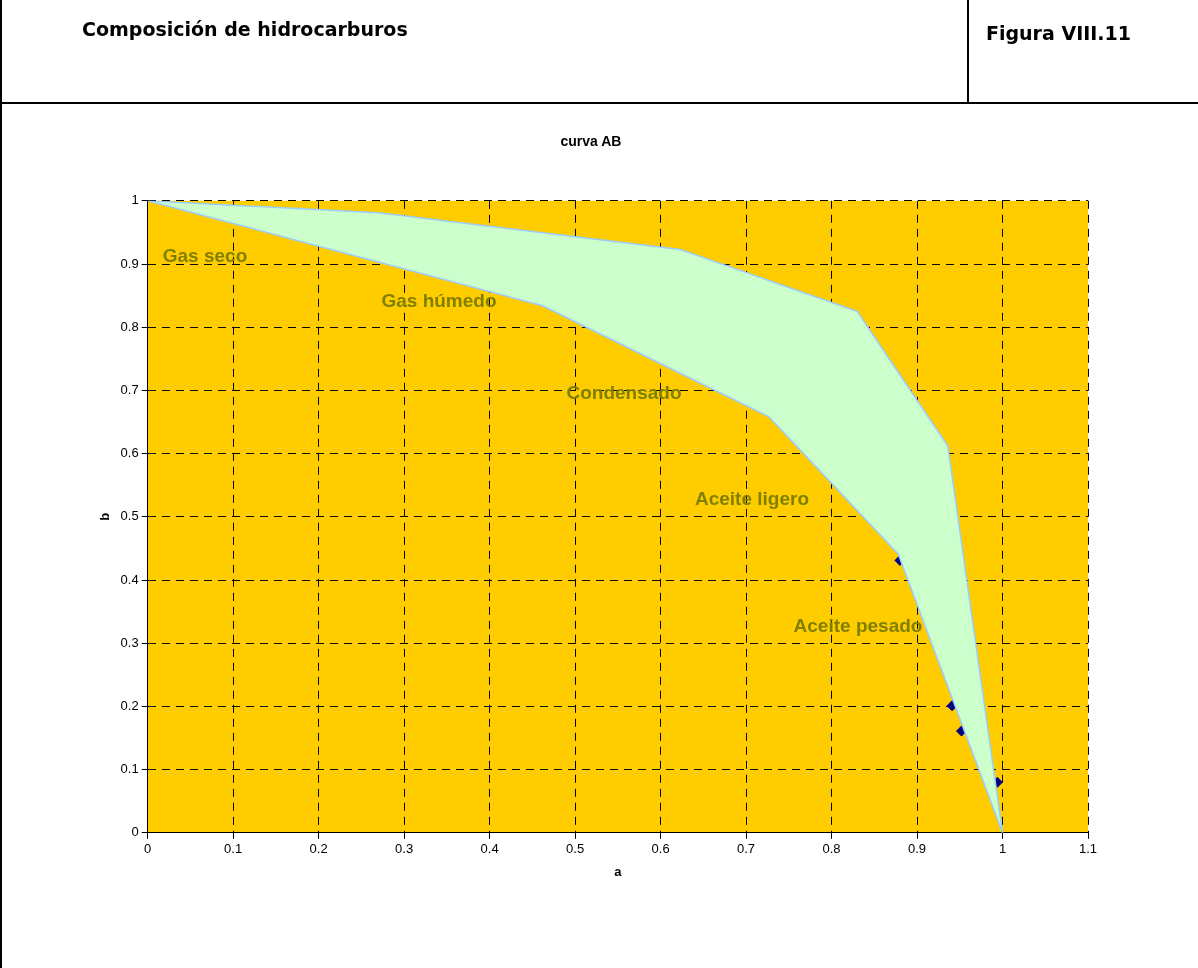  I want to click on annotation: Gas seco, so click(205, 256).